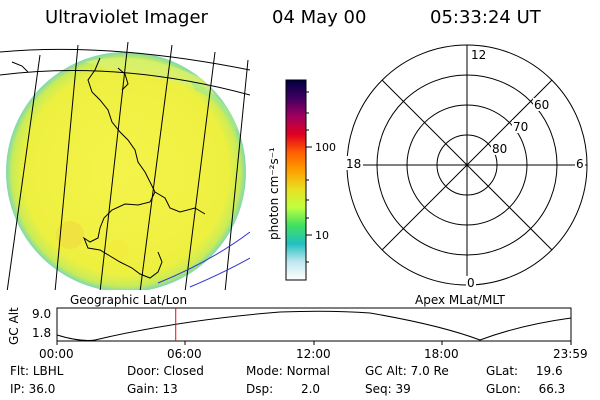 Image resolution: width=600 pixels, height=400 pixels. Describe the element at coordinates (524, 371) in the screenshot. I see `info-glat: GLat: 19.6` at that location.